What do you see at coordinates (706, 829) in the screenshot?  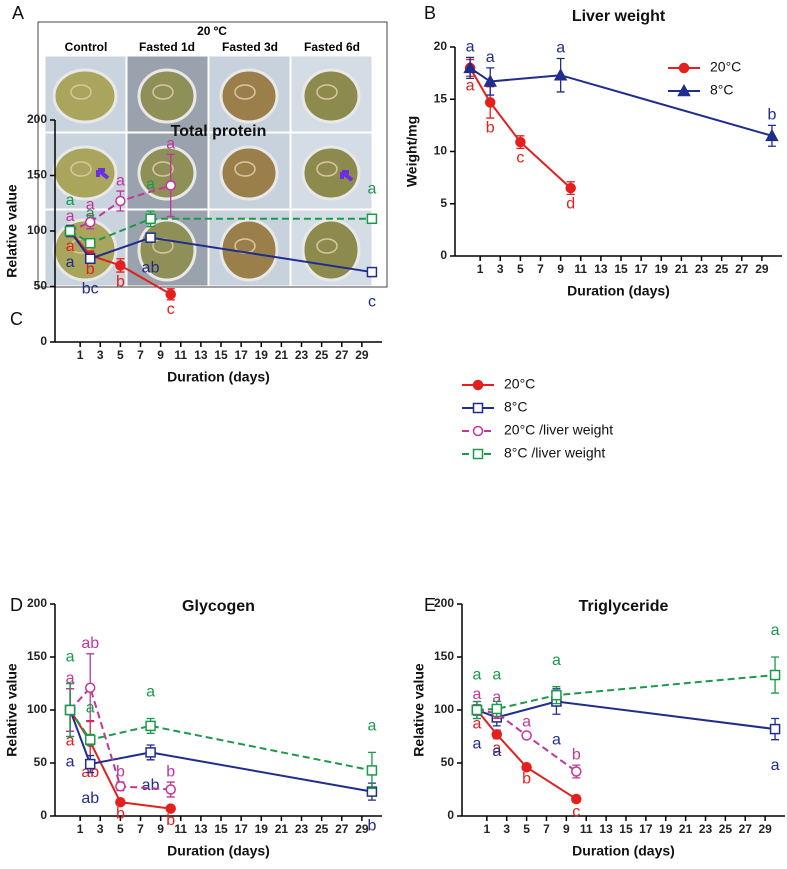 I see `x-tick-label: 23` at bounding box center [706, 829].